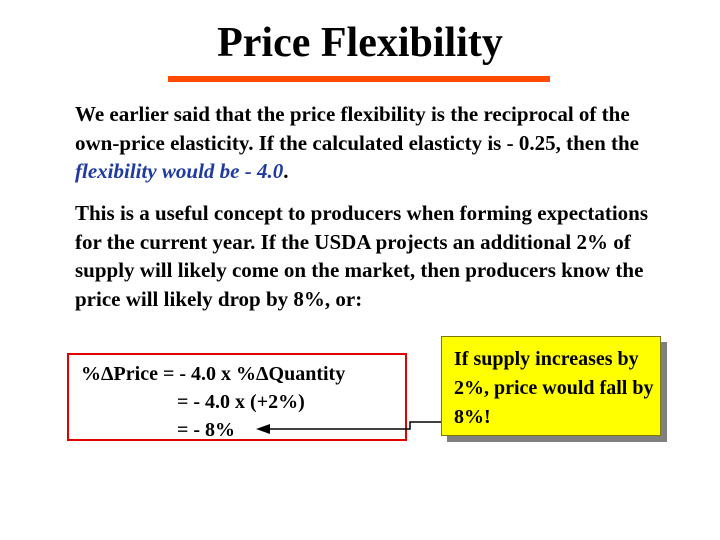  What do you see at coordinates (179, 171) in the screenshot?
I see `flexibility-emphasis: flexibility would be - 4.0` at bounding box center [179, 171].